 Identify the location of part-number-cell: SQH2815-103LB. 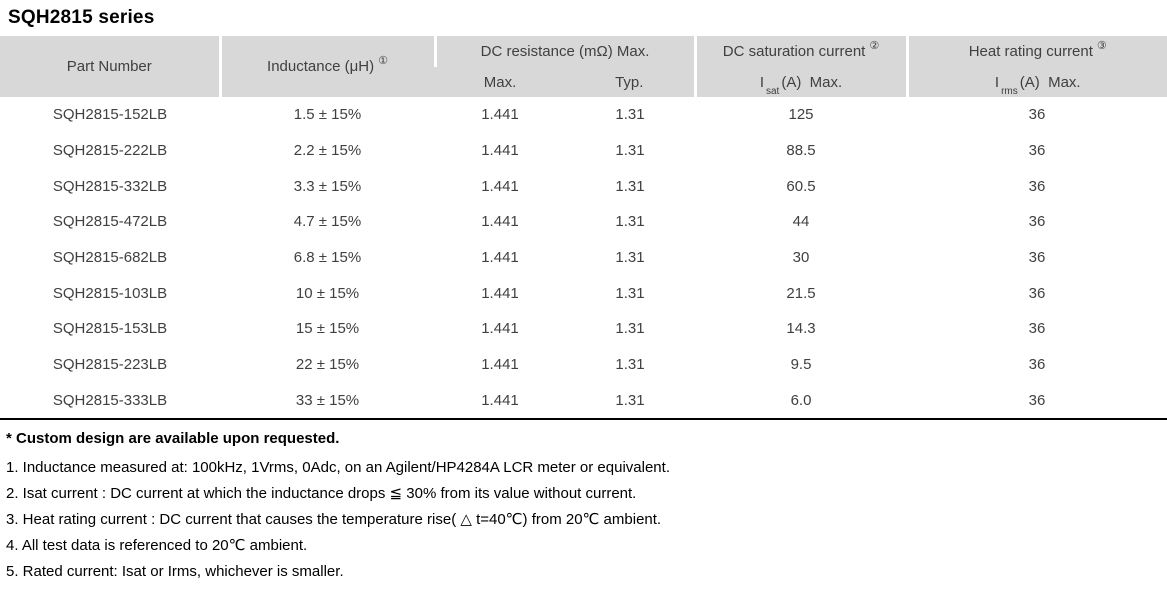
(110, 293).